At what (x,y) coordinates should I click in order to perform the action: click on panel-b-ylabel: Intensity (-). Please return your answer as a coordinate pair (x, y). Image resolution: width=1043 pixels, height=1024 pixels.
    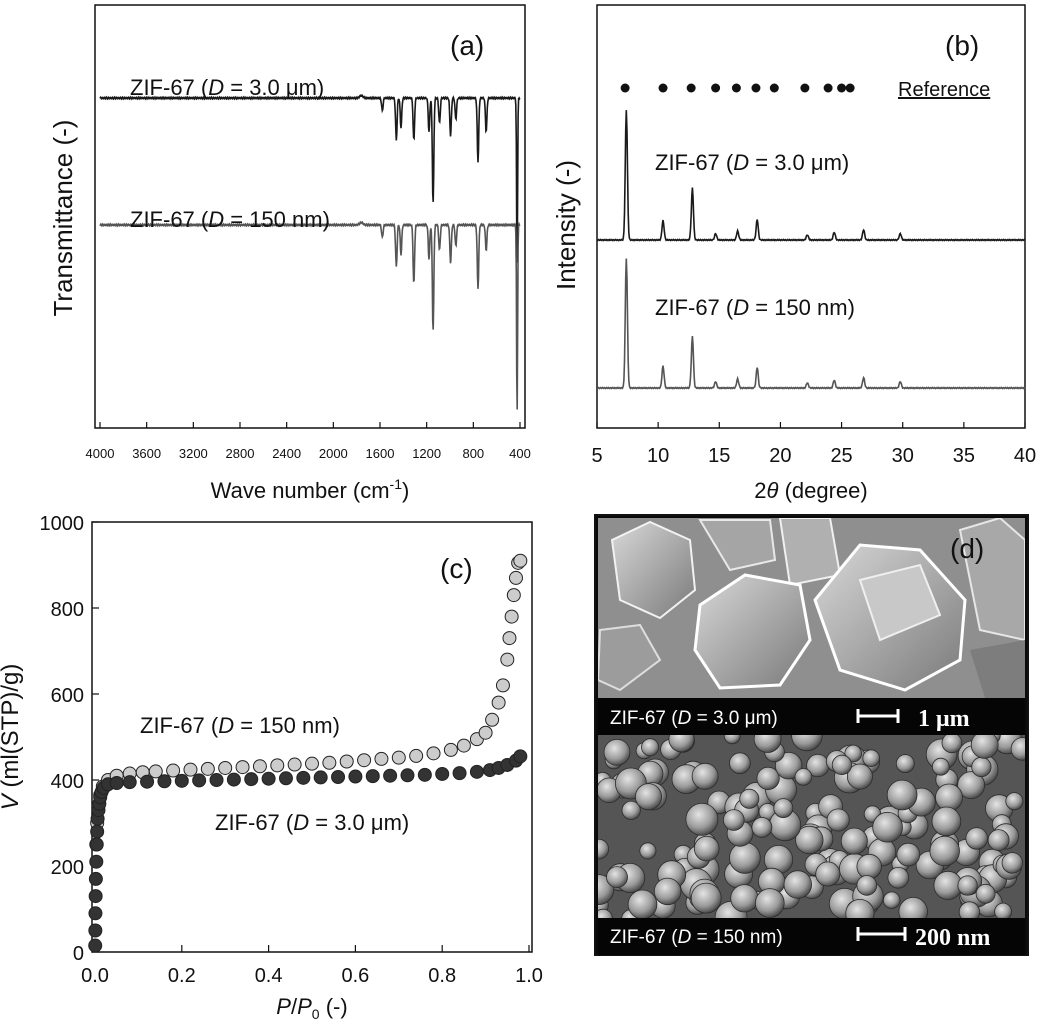
    Looking at the image, I should click on (566, 225).